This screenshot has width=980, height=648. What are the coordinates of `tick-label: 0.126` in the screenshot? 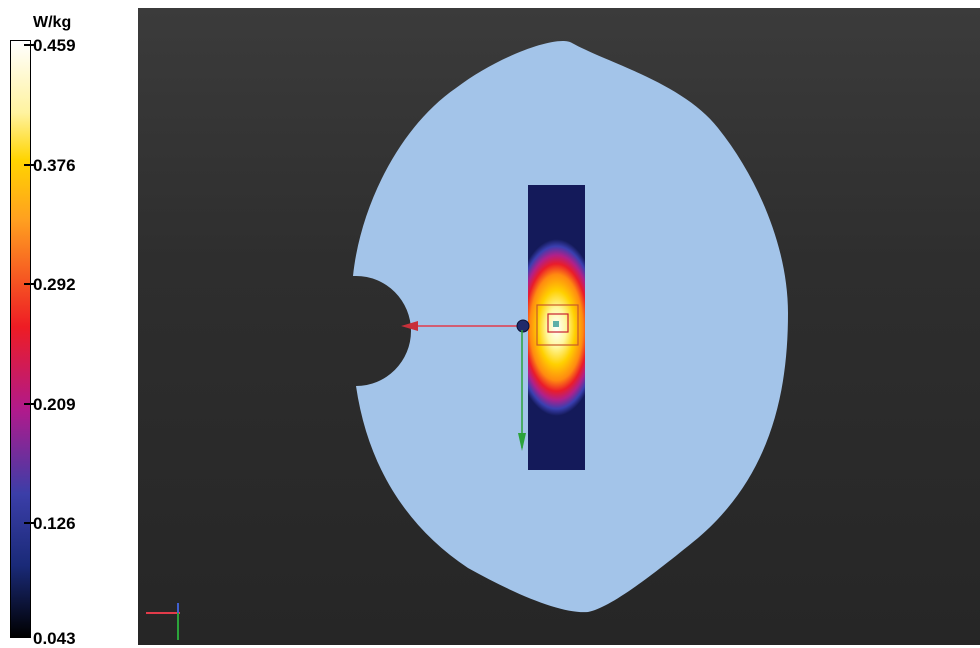 It's located at (54, 523).